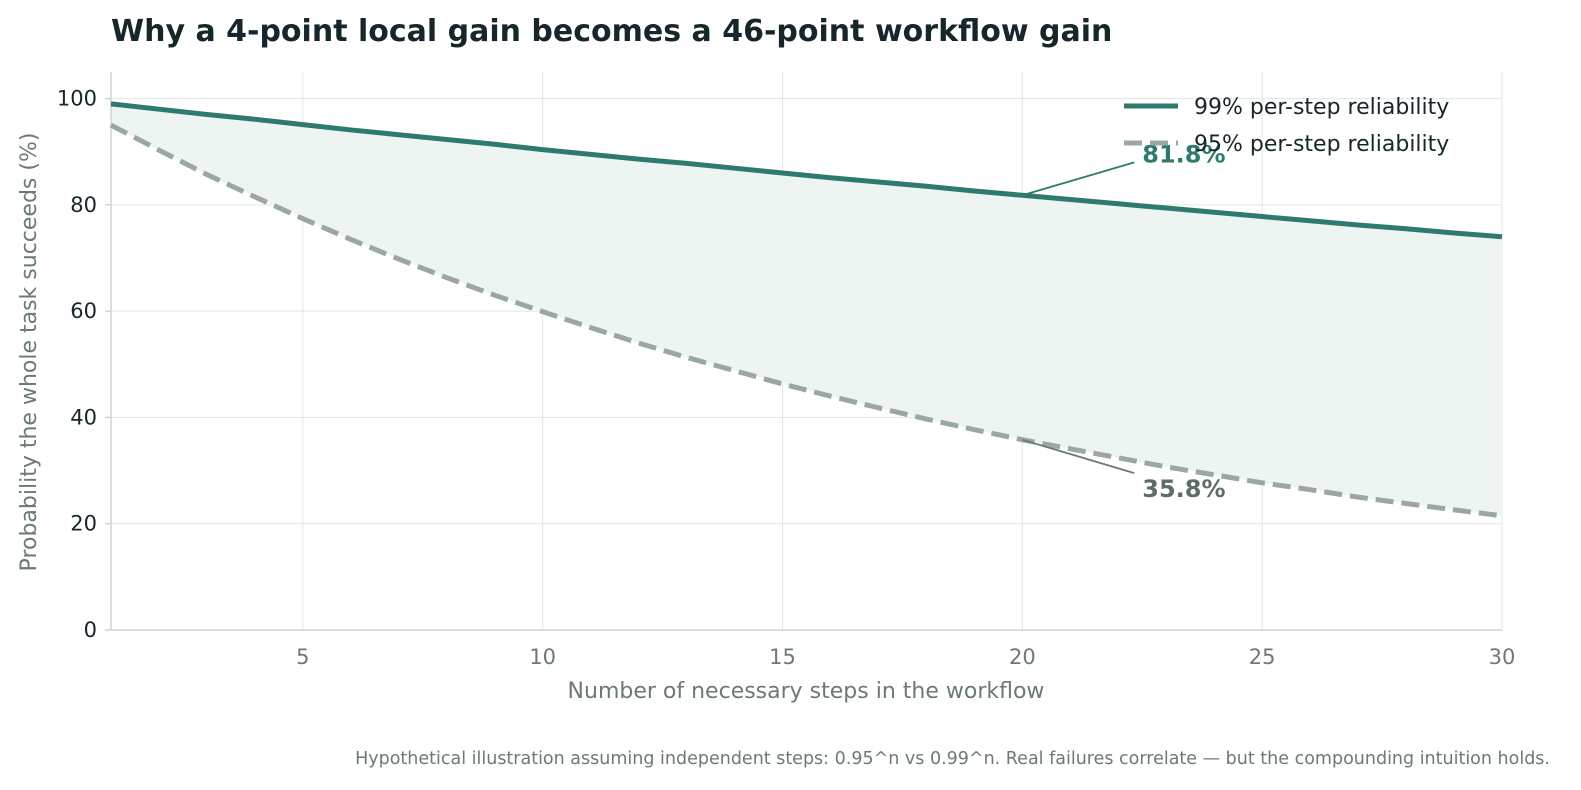  Describe the element at coordinates (542, 657) in the screenshot. I see `x-tick-label: 10` at that location.